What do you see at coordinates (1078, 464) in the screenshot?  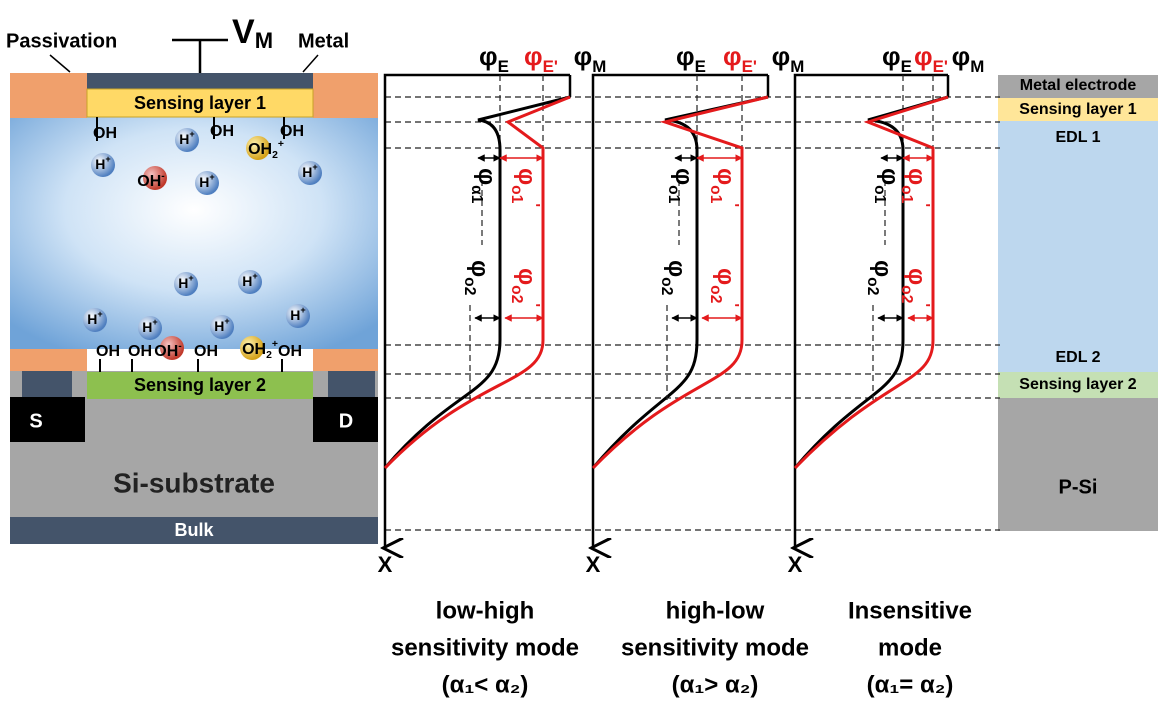 I see `p-si` at bounding box center [1078, 464].